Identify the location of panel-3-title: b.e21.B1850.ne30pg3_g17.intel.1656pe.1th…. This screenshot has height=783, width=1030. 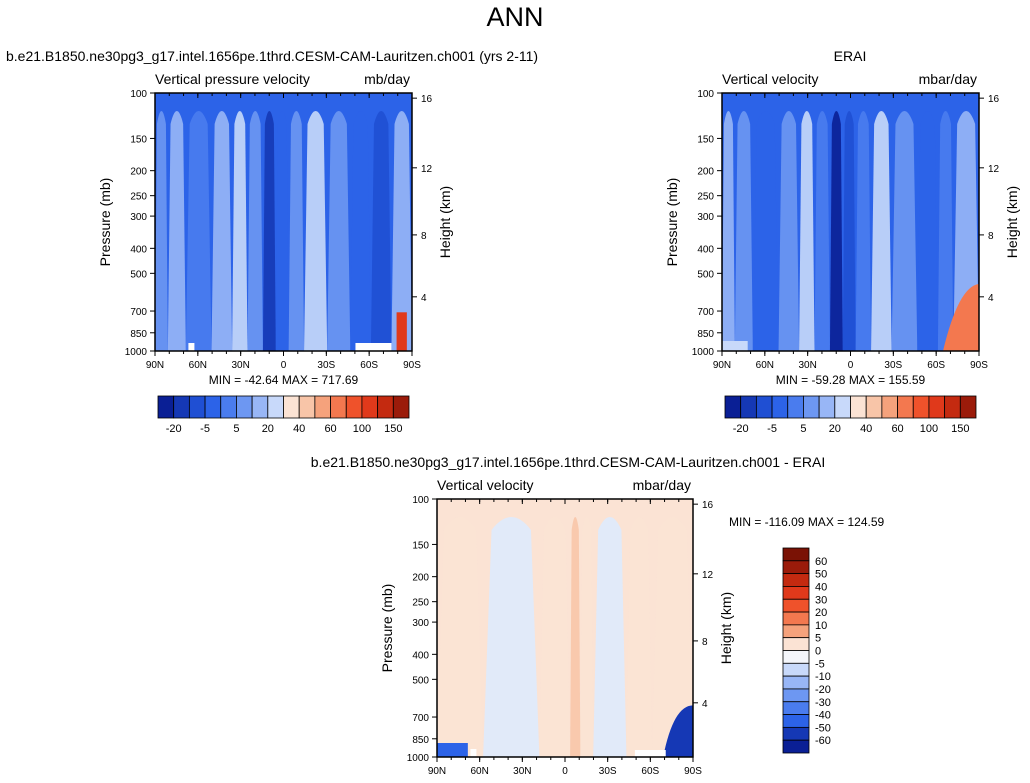
(568, 462).